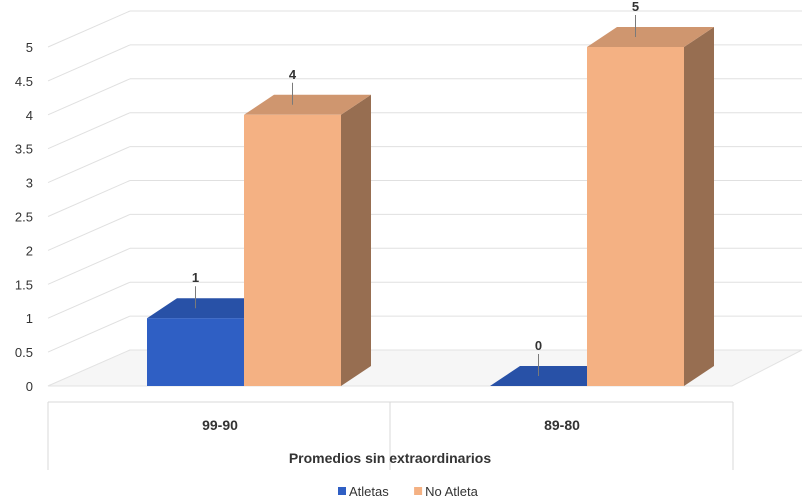 This screenshot has width=805, height=500. I want to click on data-label: 4, so click(293, 74).